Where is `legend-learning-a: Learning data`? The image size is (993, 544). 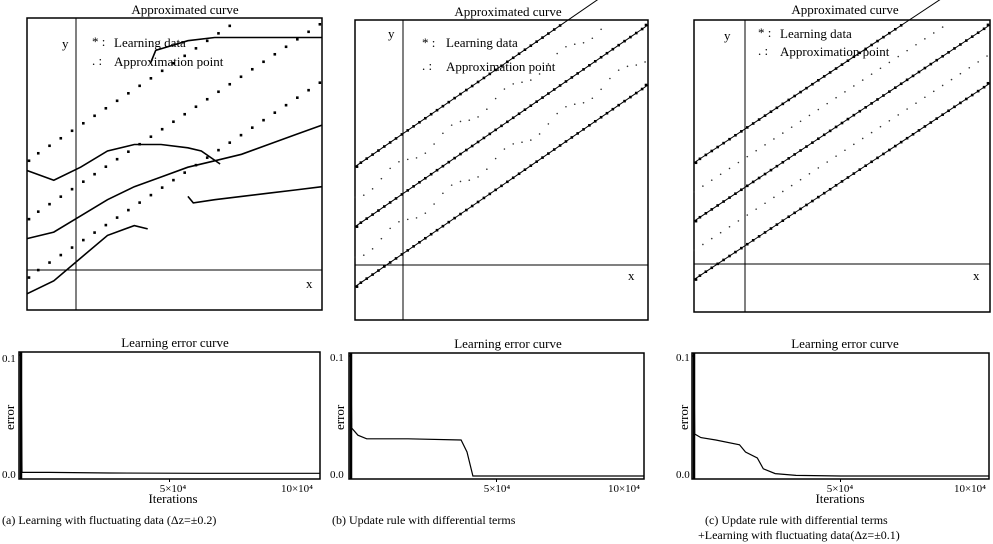 legend-learning-a: Learning data is located at coordinates (150, 42).